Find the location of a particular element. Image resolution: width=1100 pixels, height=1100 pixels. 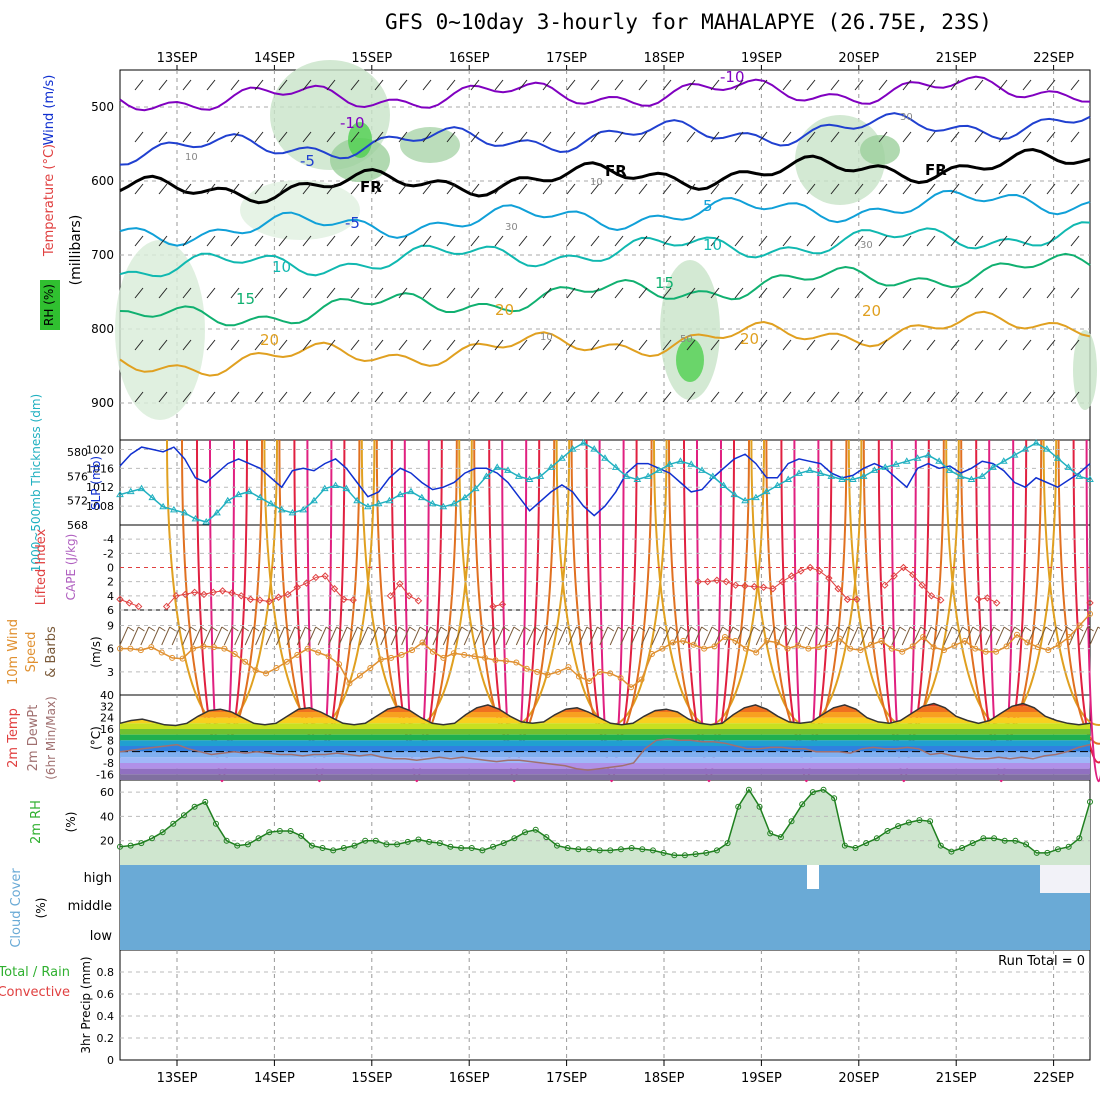

isotherm-line is located at coordinates (605, 343).